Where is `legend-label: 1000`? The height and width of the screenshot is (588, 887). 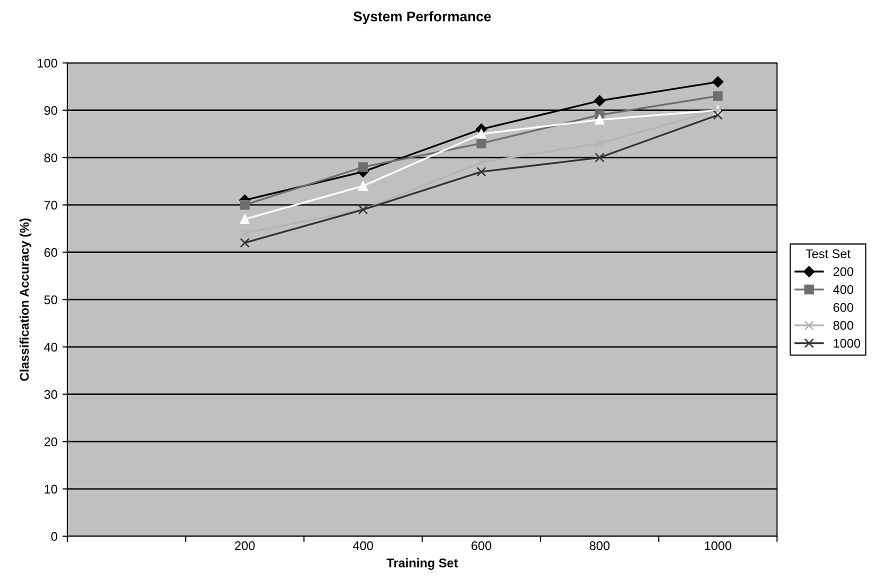
legend-label: 1000 is located at coordinates (847, 343).